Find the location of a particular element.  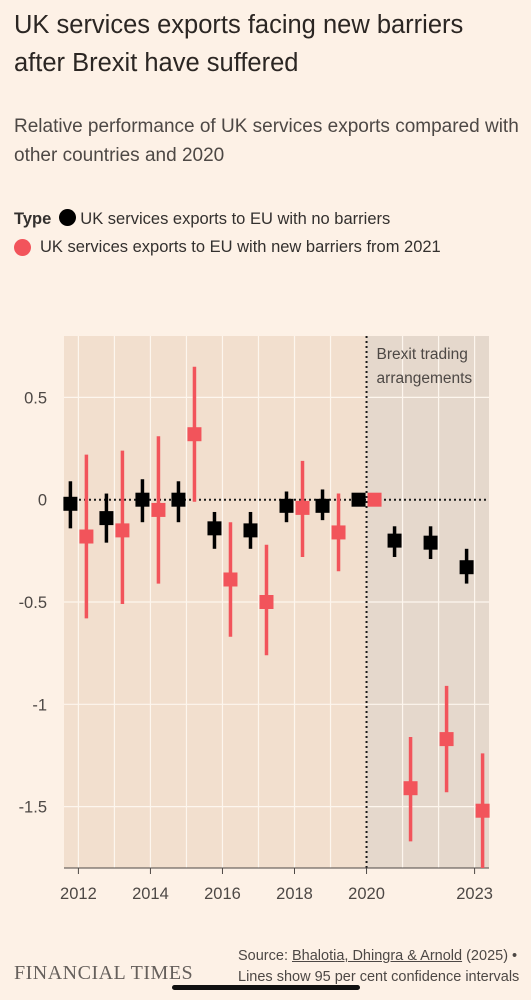

x-tick-label: 2020 is located at coordinates (366, 894).